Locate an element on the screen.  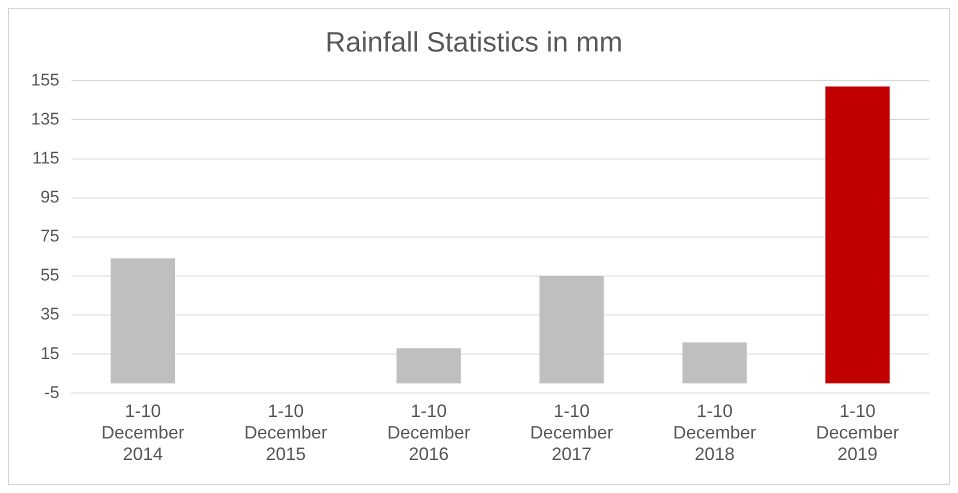
x-tick-label: 1-10 December 2016 is located at coordinates (428, 432).